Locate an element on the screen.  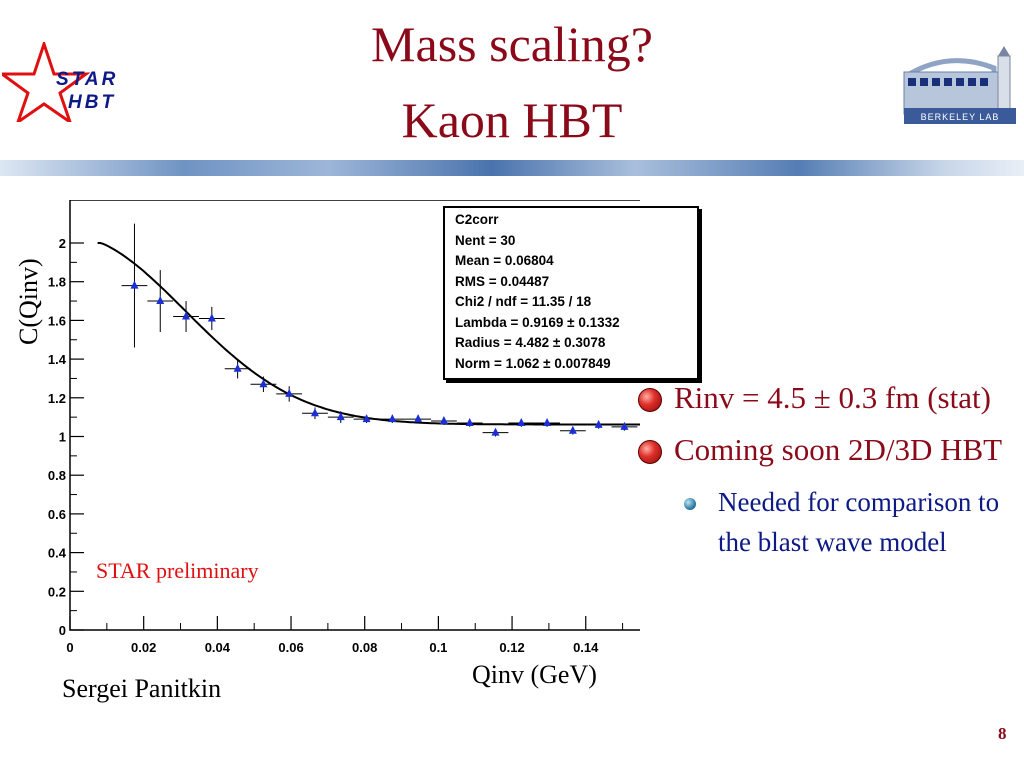
y-tick-label: 1.2 is located at coordinates (57, 398).